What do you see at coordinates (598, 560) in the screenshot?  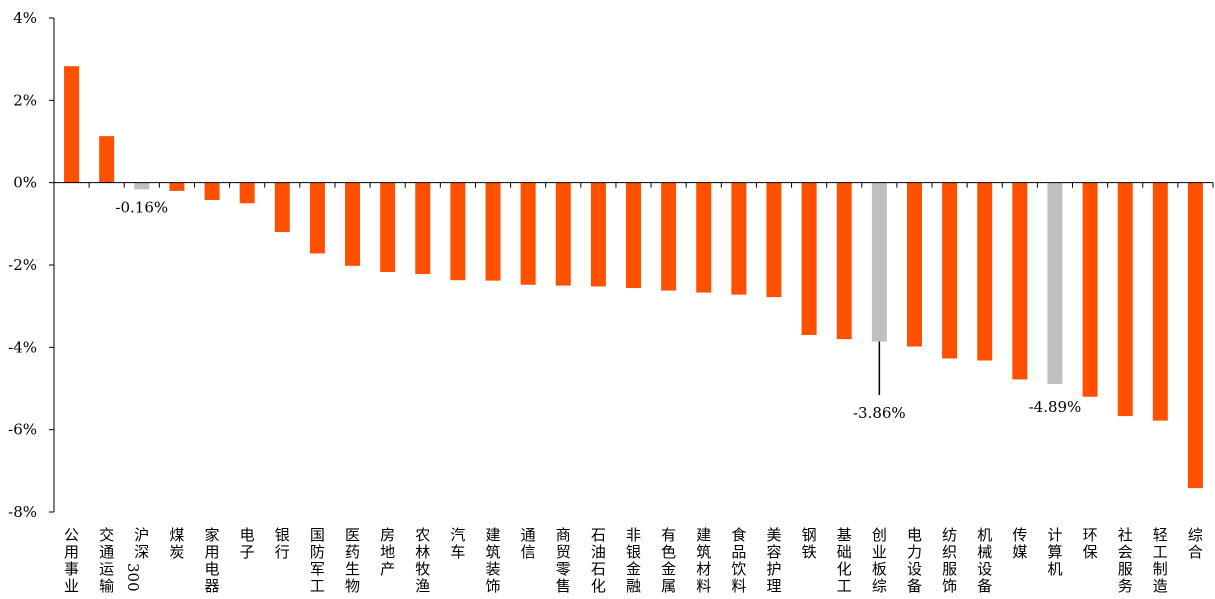 I see `category-label: 石油石化` at bounding box center [598, 560].